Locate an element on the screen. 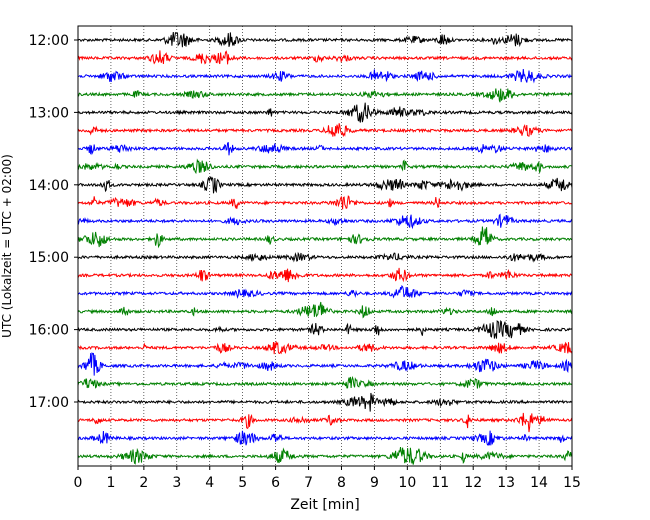 This screenshot has width=650, height=520. x-tick-label: 10 is located at coordinates (407, 483).